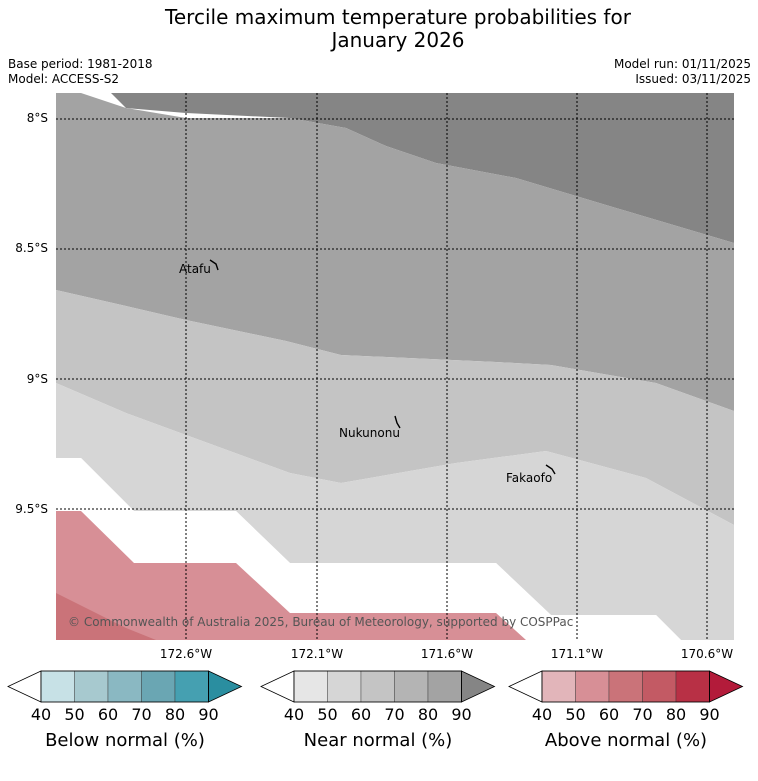  I want to click on colorbar-above-normal-tick-40: 40, so click(542, 714).